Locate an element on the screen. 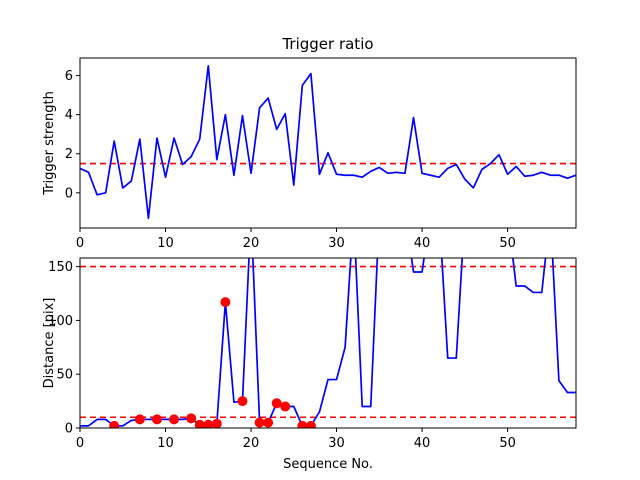  y-tick-label-2: 4 is located at coordinates (69, 115).